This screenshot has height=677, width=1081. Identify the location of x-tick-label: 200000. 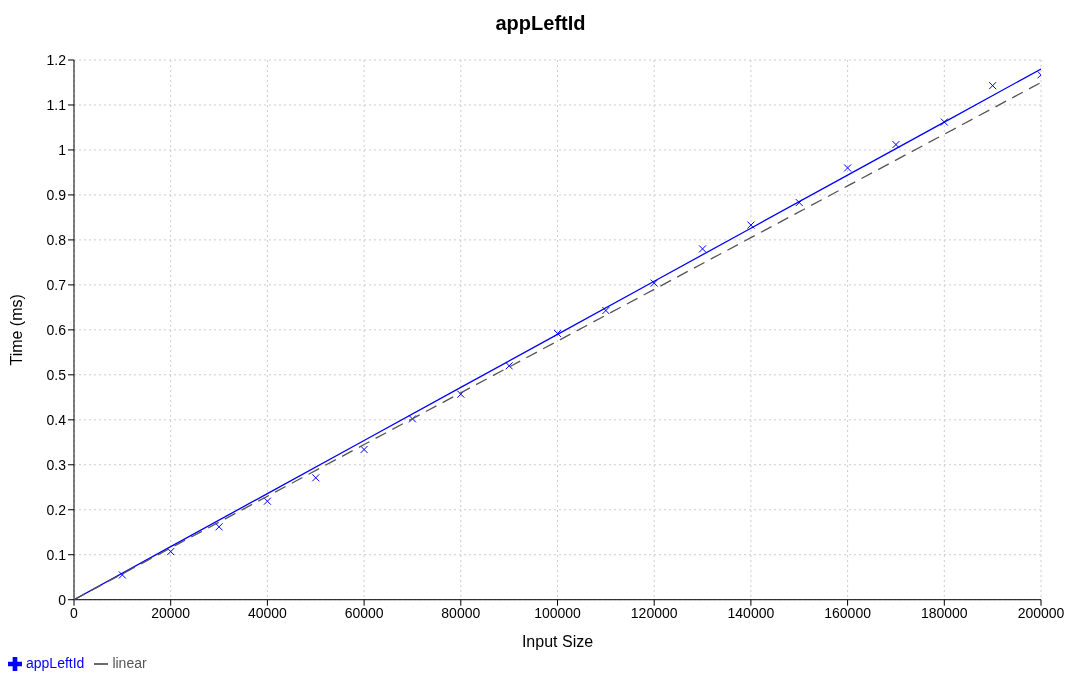
(1041, 612).